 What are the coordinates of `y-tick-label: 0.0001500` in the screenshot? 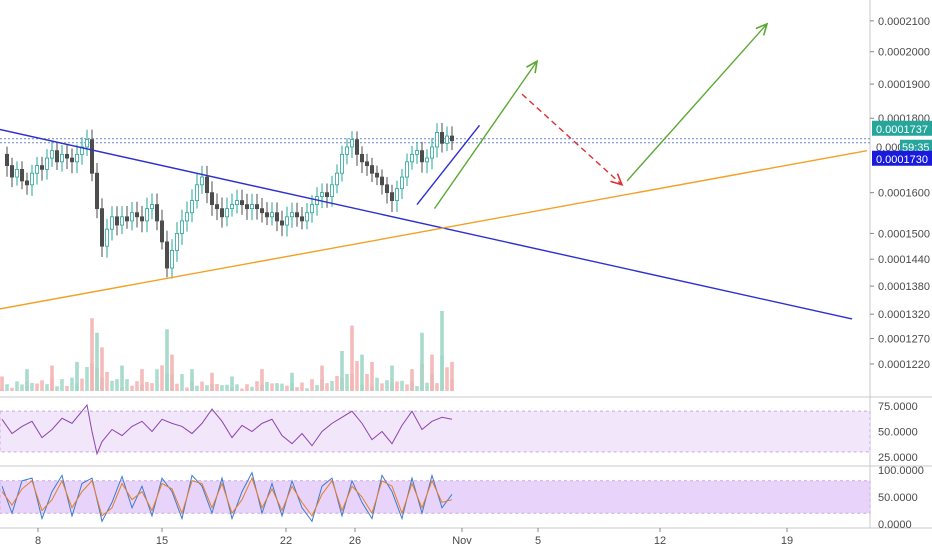 It's located at (904, 234).